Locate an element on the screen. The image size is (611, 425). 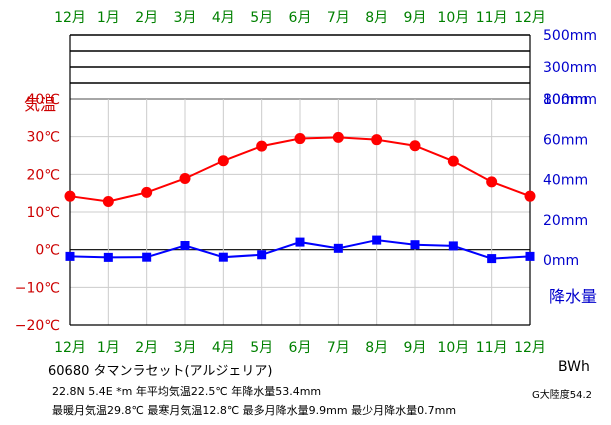
month-label-bottom: 5月 is located at coordinates (261, 348).